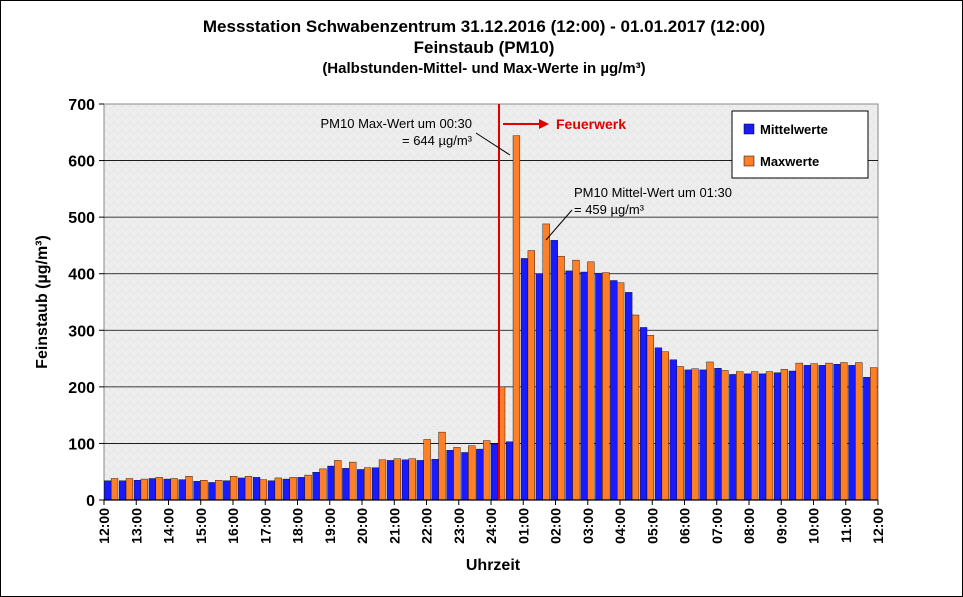 This screenshot has height=597, width=963. Describe the element at coordinates (330, 526) in the screenshot. I see `x-tick-label: 19:00` at that location.